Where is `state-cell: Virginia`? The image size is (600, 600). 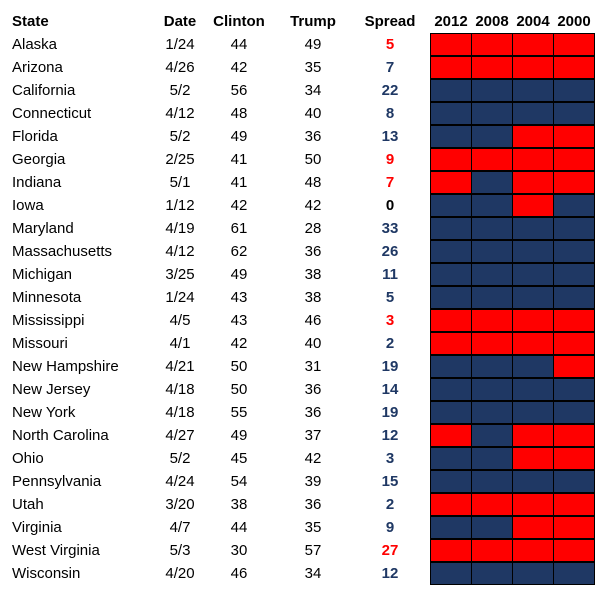 state-cell: Virginia is located at coordinates (37, 527).